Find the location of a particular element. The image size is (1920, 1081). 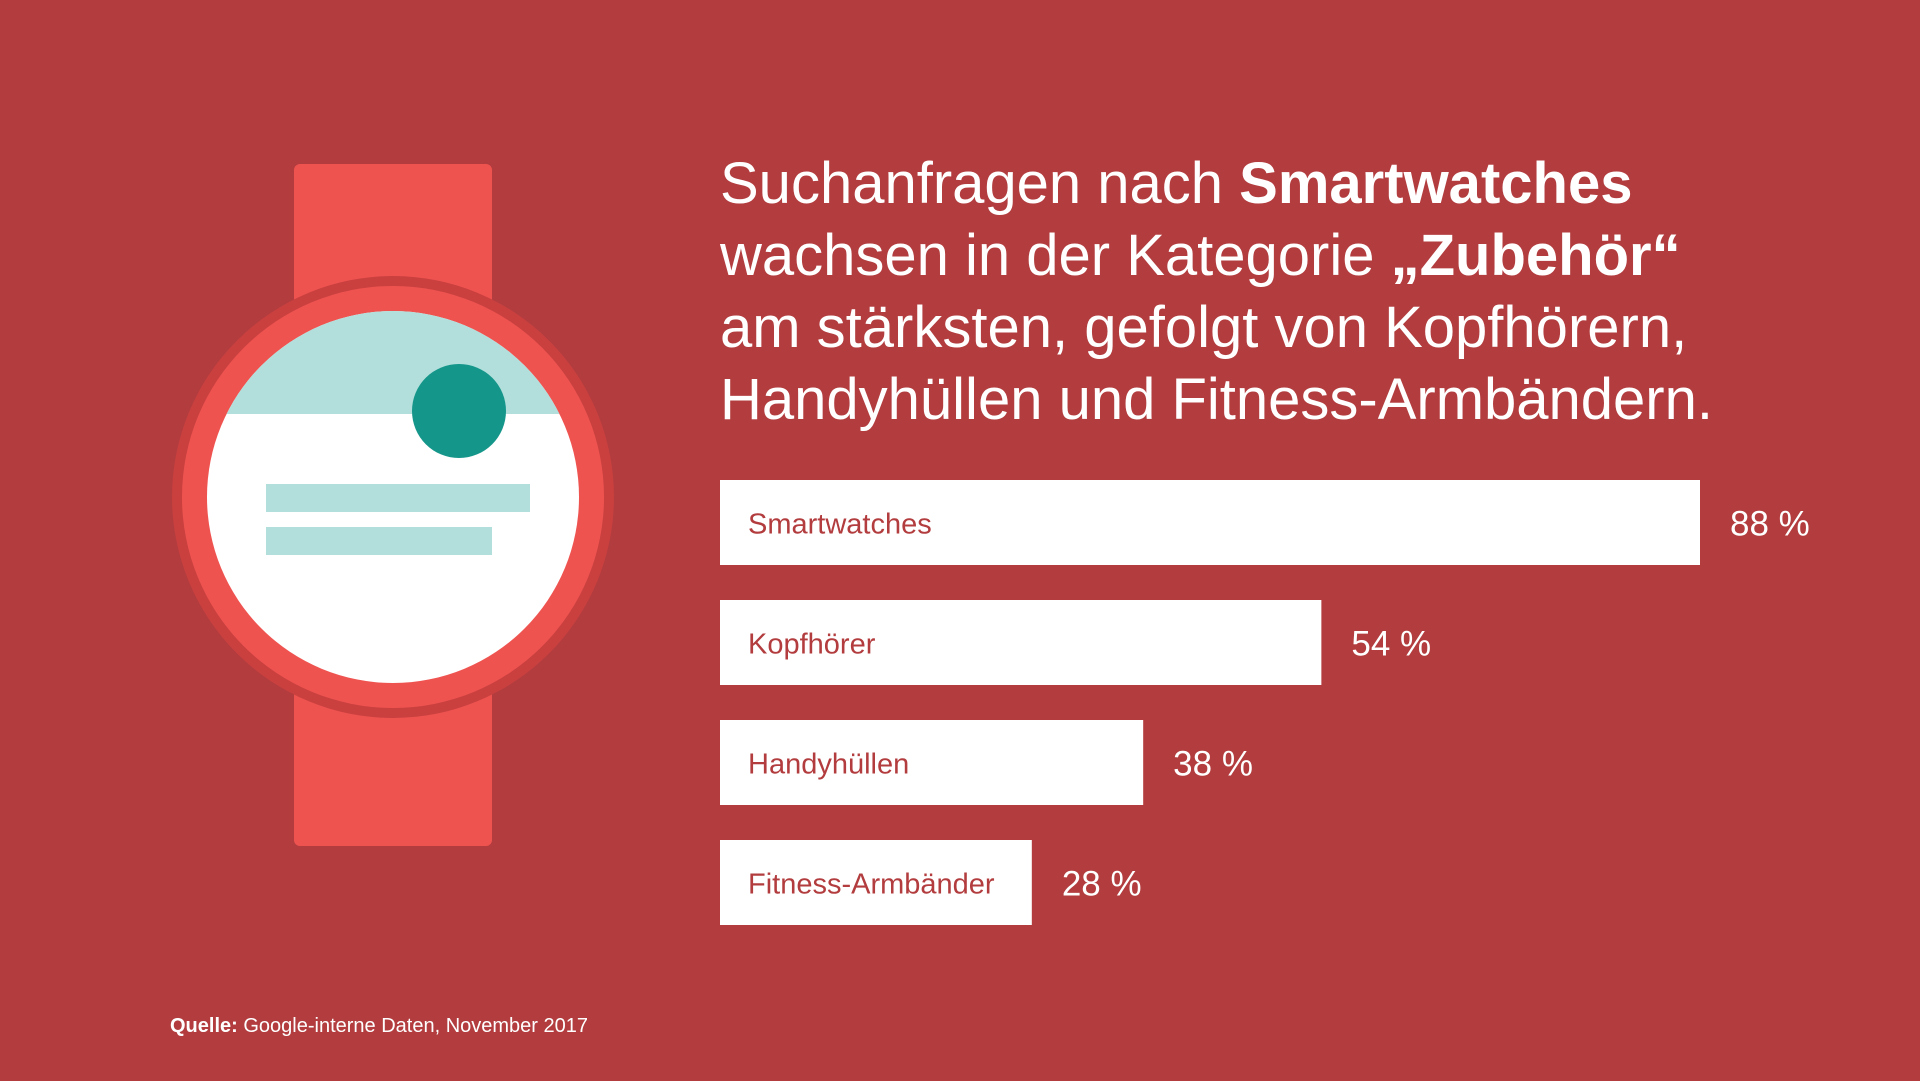

headline-line-2: wachsen in der Kategorie „Zubehör“ is located at coordinates (1295, 256).